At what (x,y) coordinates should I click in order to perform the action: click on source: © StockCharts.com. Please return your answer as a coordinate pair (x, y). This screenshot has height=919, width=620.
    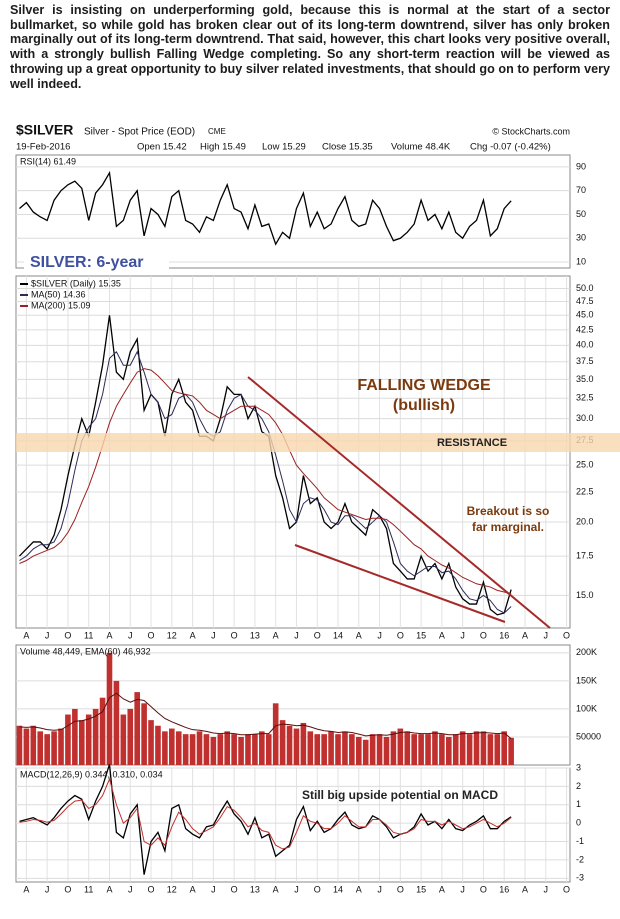
    Looking at the image, I should click on (531, 131).